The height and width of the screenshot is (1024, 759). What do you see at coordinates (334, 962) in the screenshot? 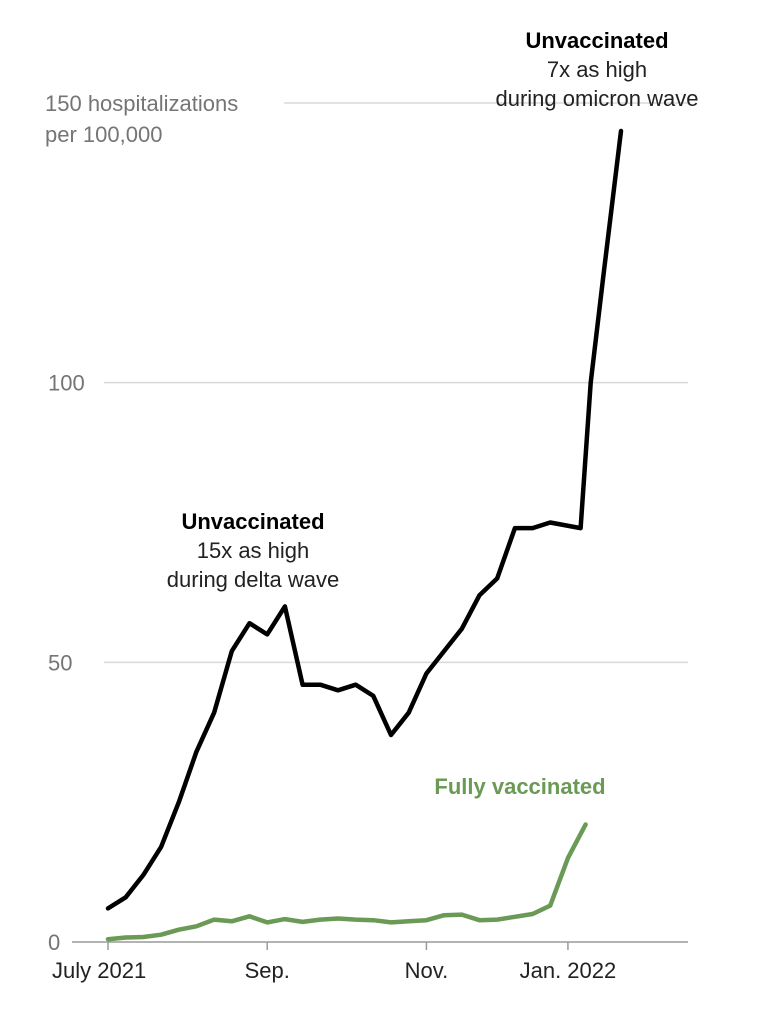
I see `x-axis-ticks: July 2021 Sep. Nov. Jan. 2022` at bounding box center [334, 962].